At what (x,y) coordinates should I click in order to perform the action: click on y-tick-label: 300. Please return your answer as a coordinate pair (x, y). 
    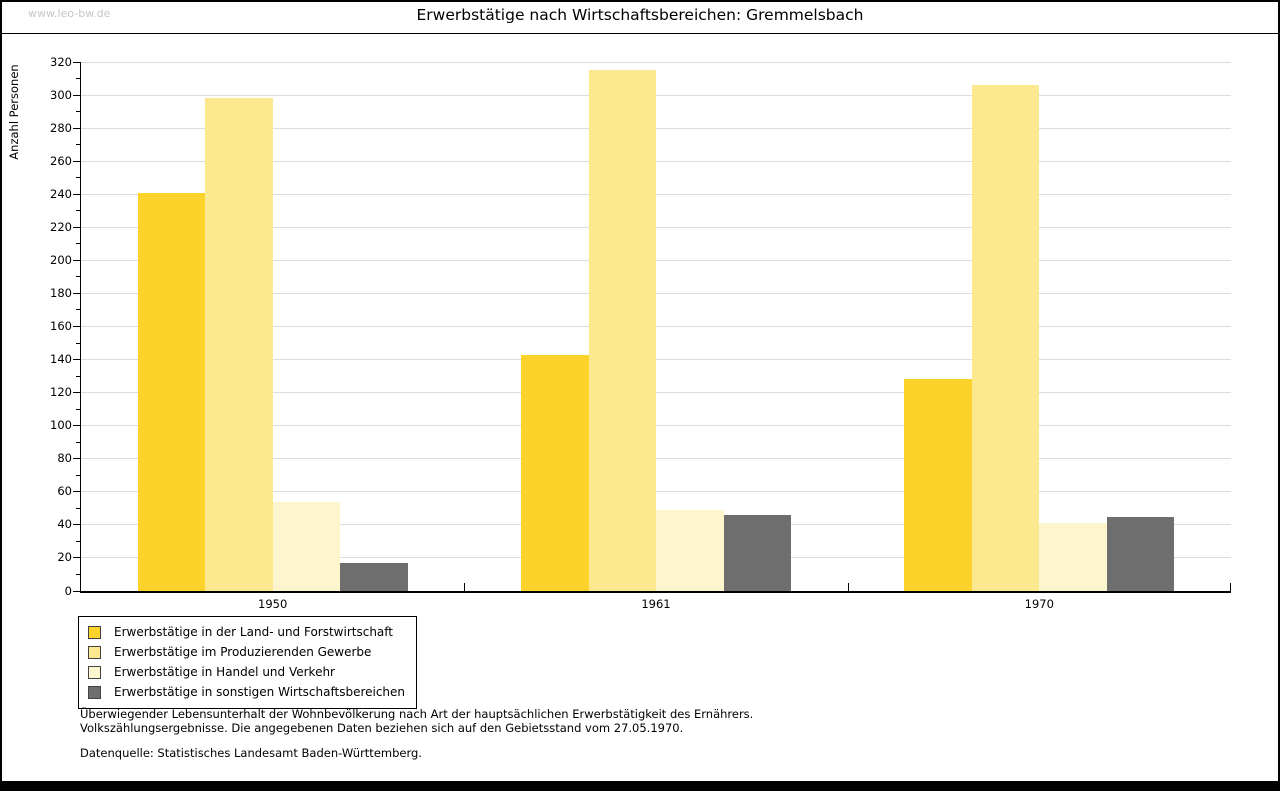
    Looking at the image, I should click on (61, 94).